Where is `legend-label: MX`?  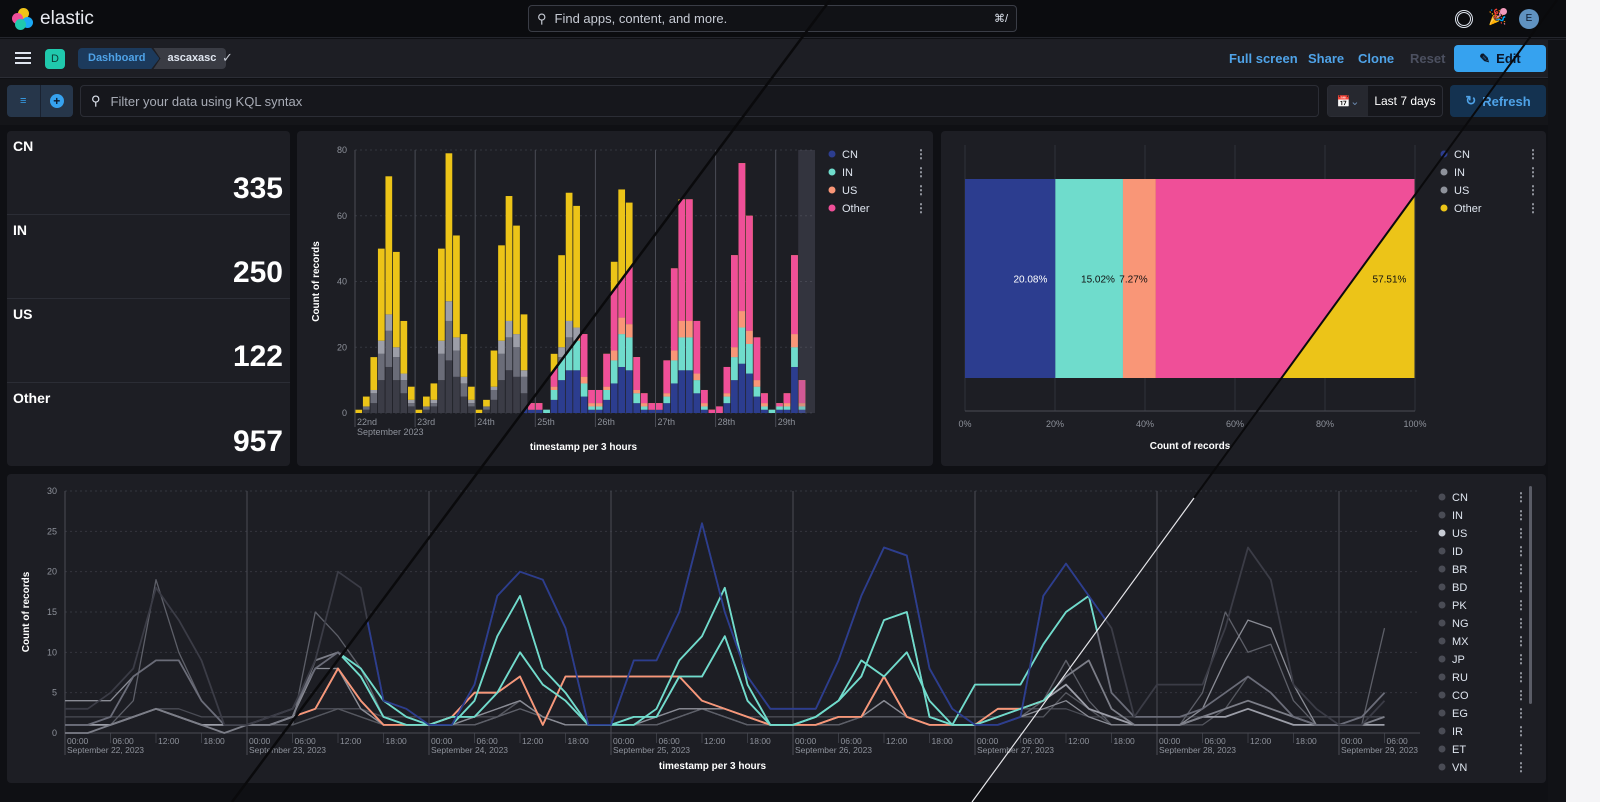 legend-label: MX is located at coordinates (1460, 642).